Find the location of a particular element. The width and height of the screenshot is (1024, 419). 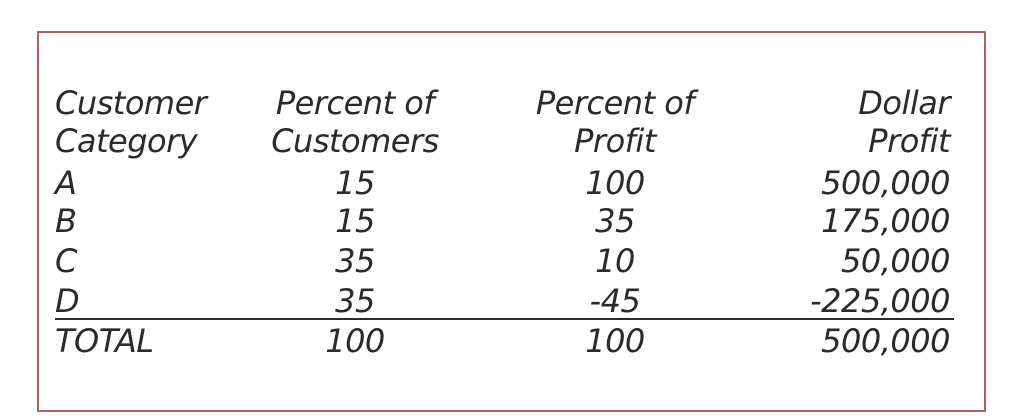

header-percent-profit-line2: Profit is located at coordinates (615, 141).